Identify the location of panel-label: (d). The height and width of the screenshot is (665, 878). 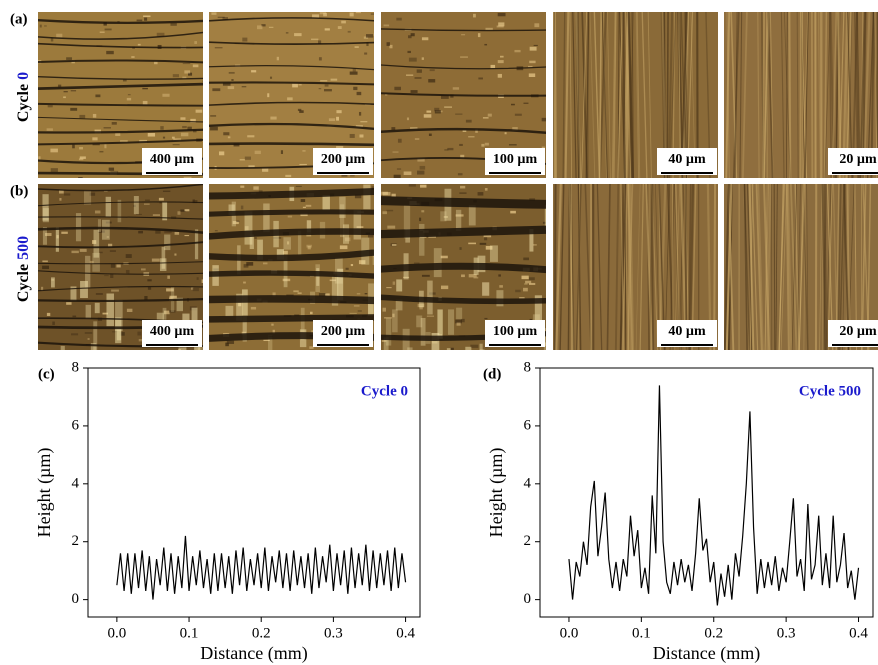
(492, 374).